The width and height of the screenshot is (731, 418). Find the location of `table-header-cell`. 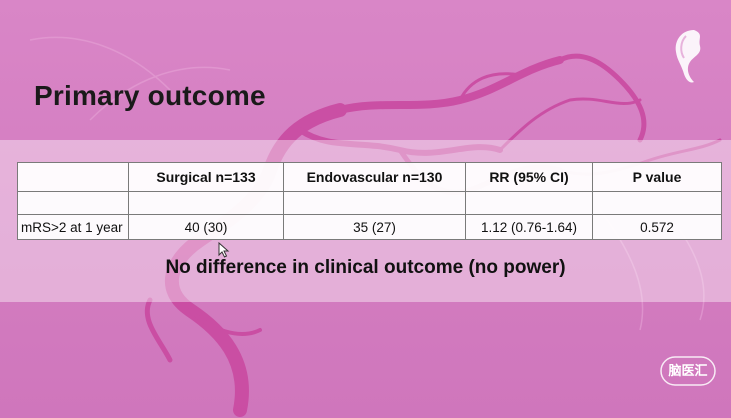

table-header-cell is located at coordinates (73, 177).